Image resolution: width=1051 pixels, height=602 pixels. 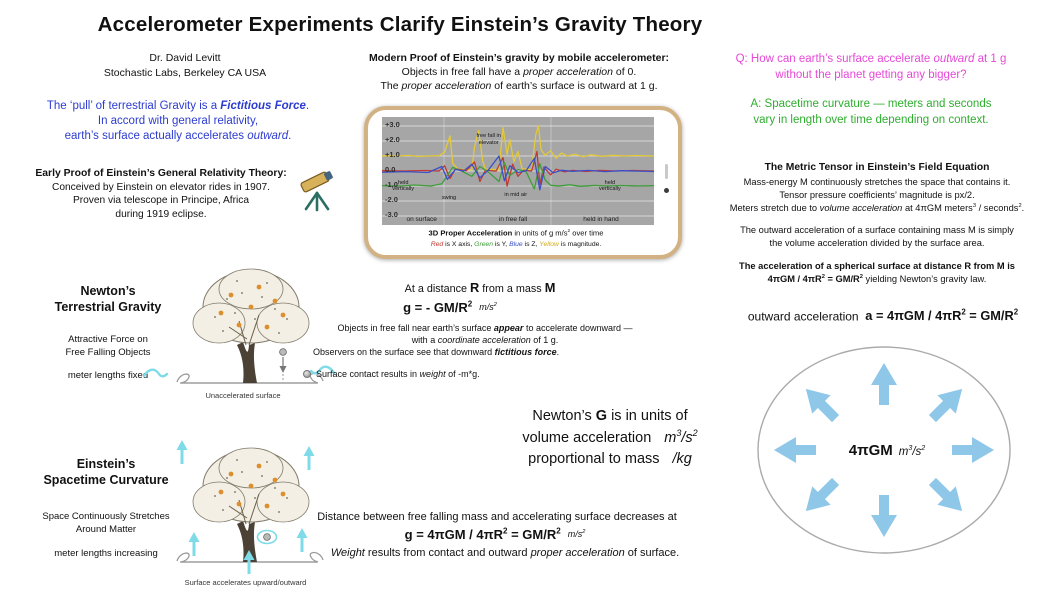 I want to click on modern-line-2c: of earth’s surface is outward at 1 g., so click(x=574, y=85).